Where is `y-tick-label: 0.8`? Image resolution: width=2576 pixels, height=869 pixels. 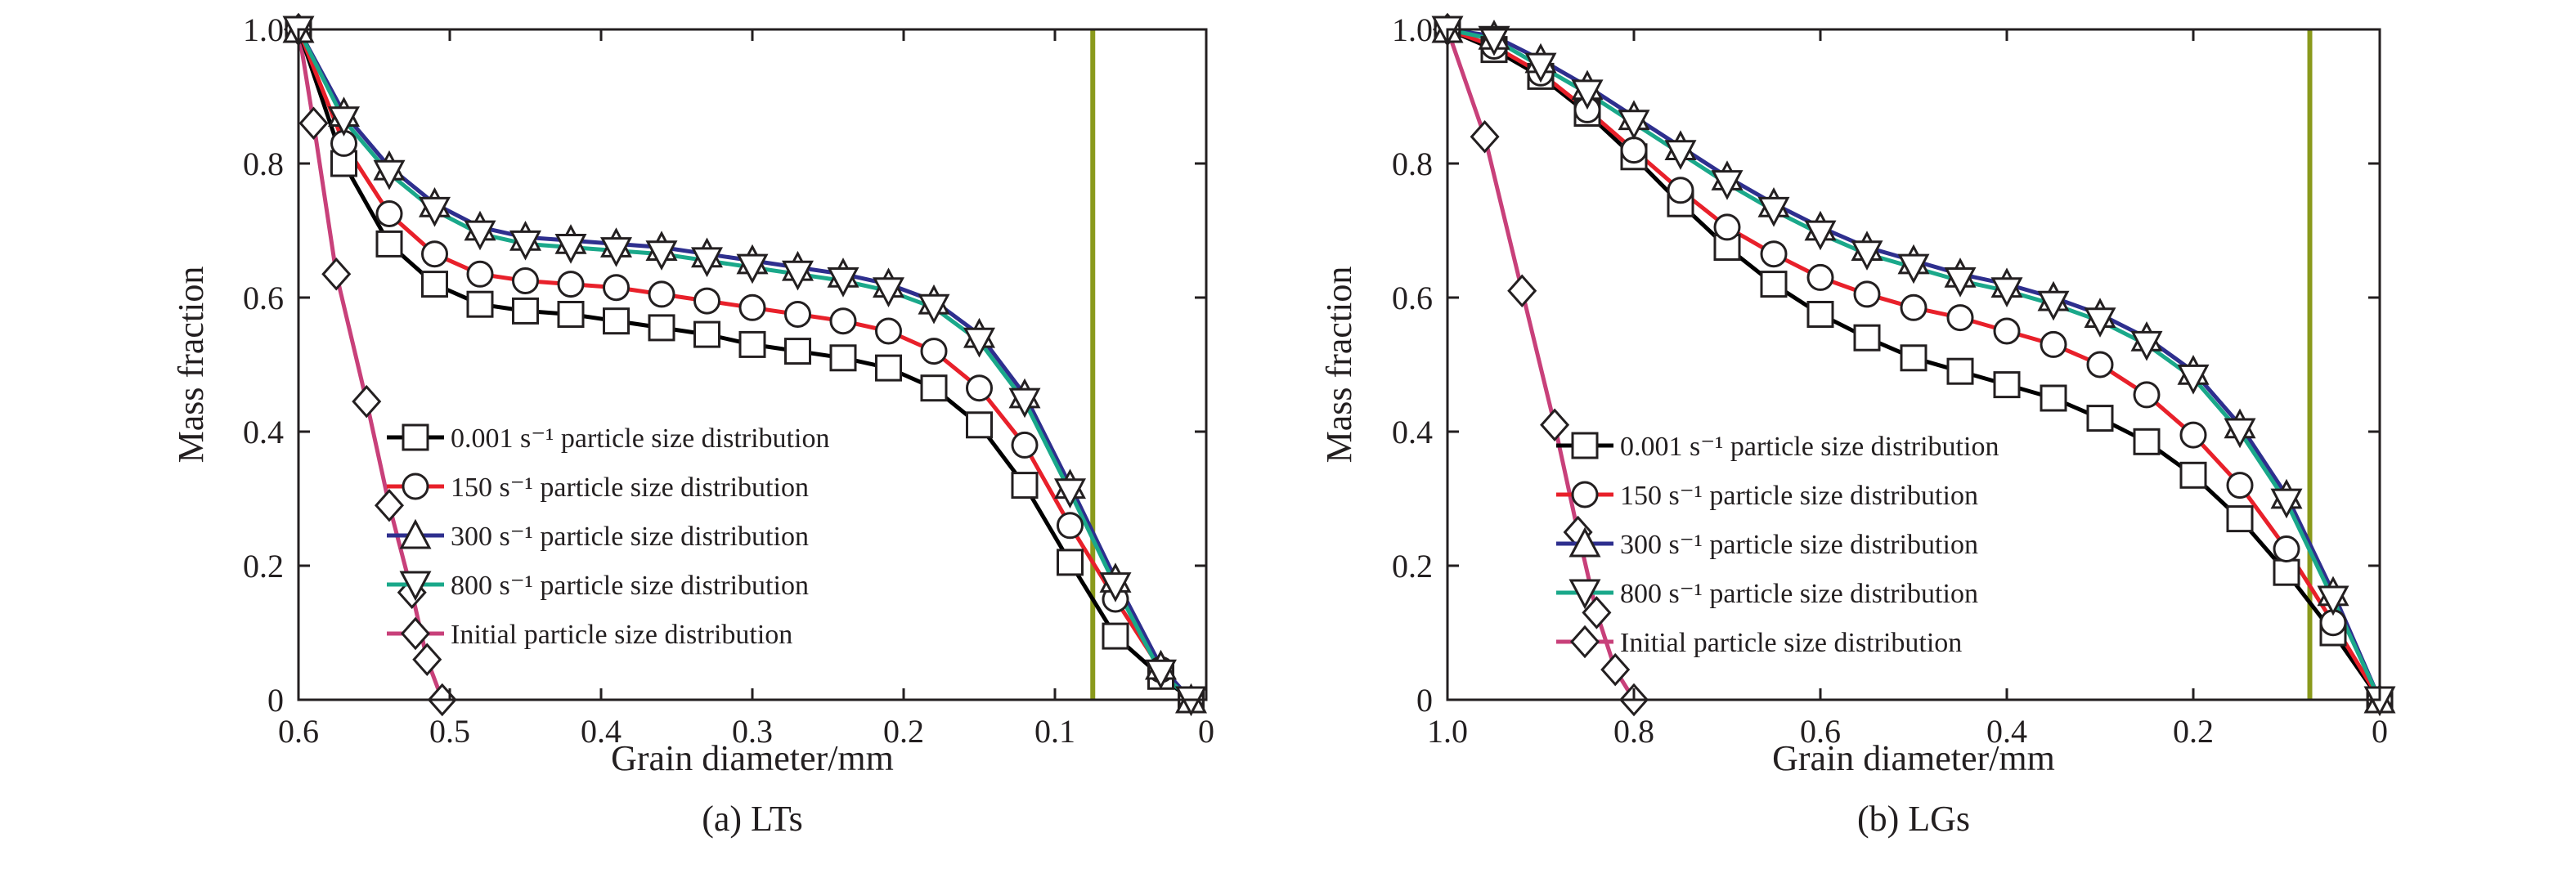
y-tick-label: 0.8 is located at coordinates (1413, 164).